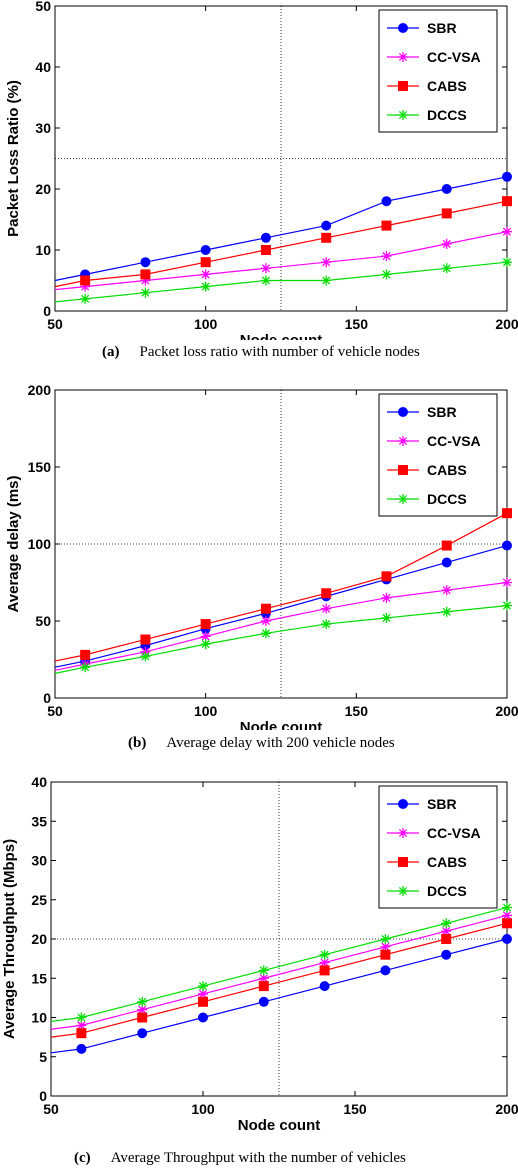 The width and height of the screenshot is (518, 1171). What do you see at coordinates (447, 862) in the screenshot?
I see `chart-c-legend-label-cabs: CABS` at bounding box center [447, 862].